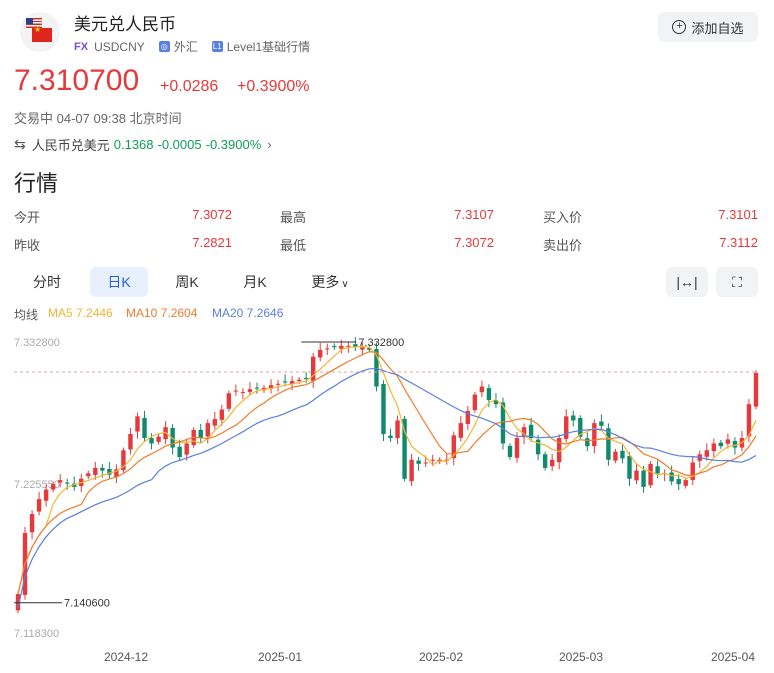 The image size is (774, 673). What do you see at coordinates (47, 282) in the screenshot?
I see `tab-intraday: 分时` at bounding box center [47, 282].